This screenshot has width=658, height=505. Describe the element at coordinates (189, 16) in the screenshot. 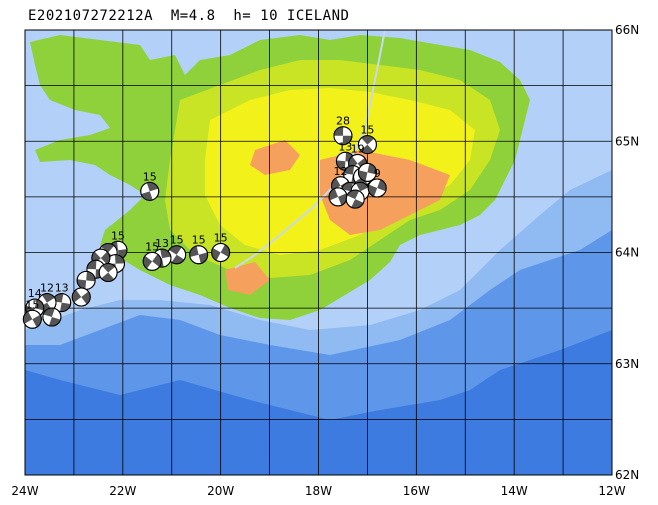

I see `map-title: E202107272212A M=4.8 h= 10 ICELAND` at that location.